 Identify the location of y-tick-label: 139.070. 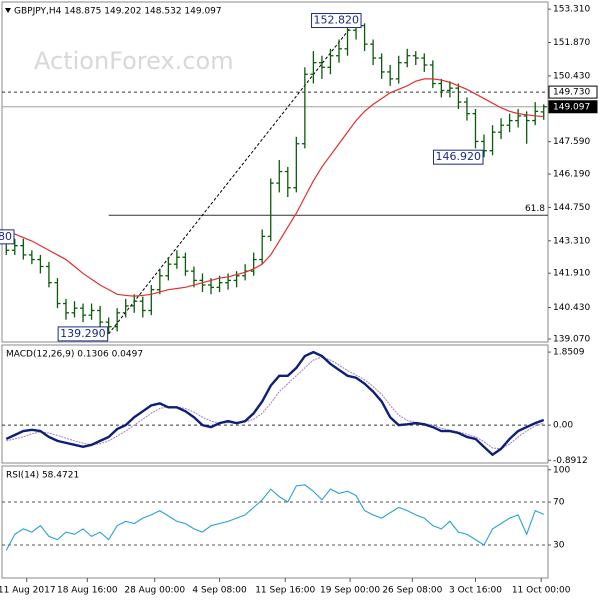
(571, 339).